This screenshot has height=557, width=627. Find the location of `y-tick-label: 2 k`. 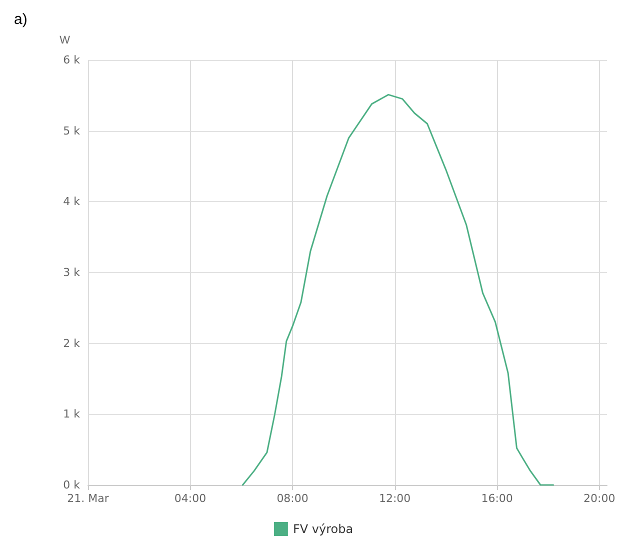

y-tick-label: 2 k is located at coordinates (72, 343).